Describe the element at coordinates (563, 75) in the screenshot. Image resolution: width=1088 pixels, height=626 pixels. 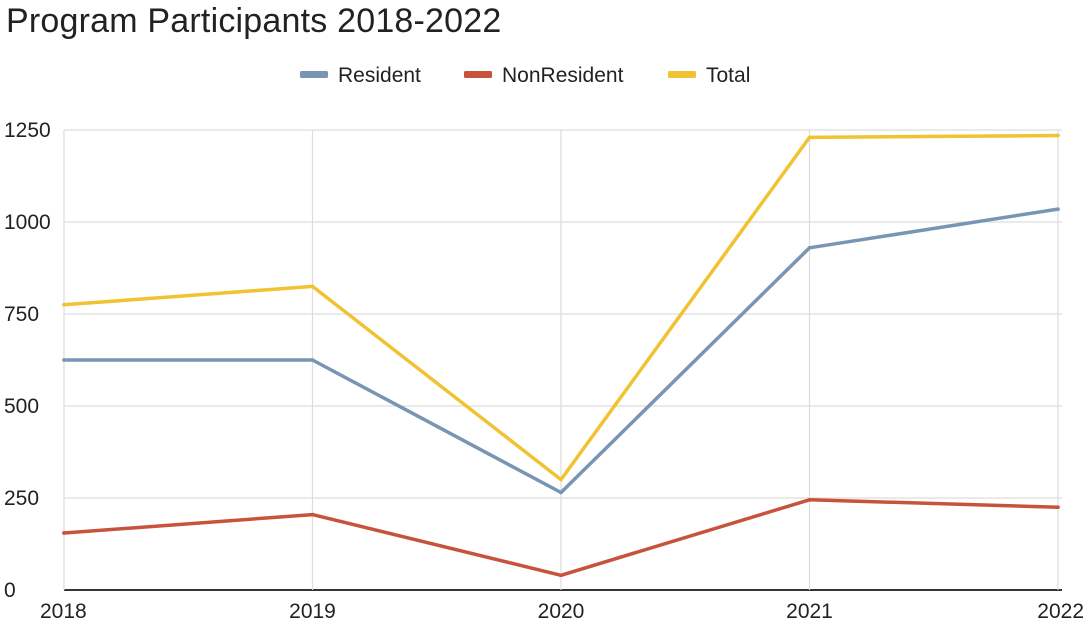
I see `legend-label-nonresident: NonResident` at that location.